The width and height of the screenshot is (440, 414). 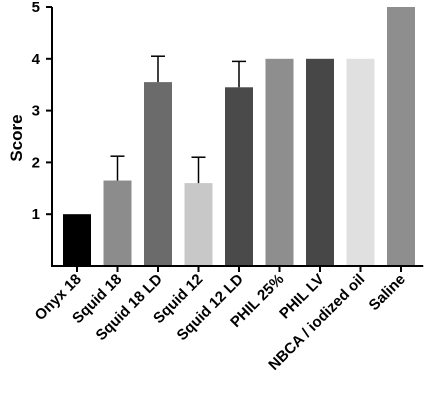 What do you see at coordinates (16, 137) in the screenshot?
I see `y-axis-title: Score` at bounding box center [16, 137].